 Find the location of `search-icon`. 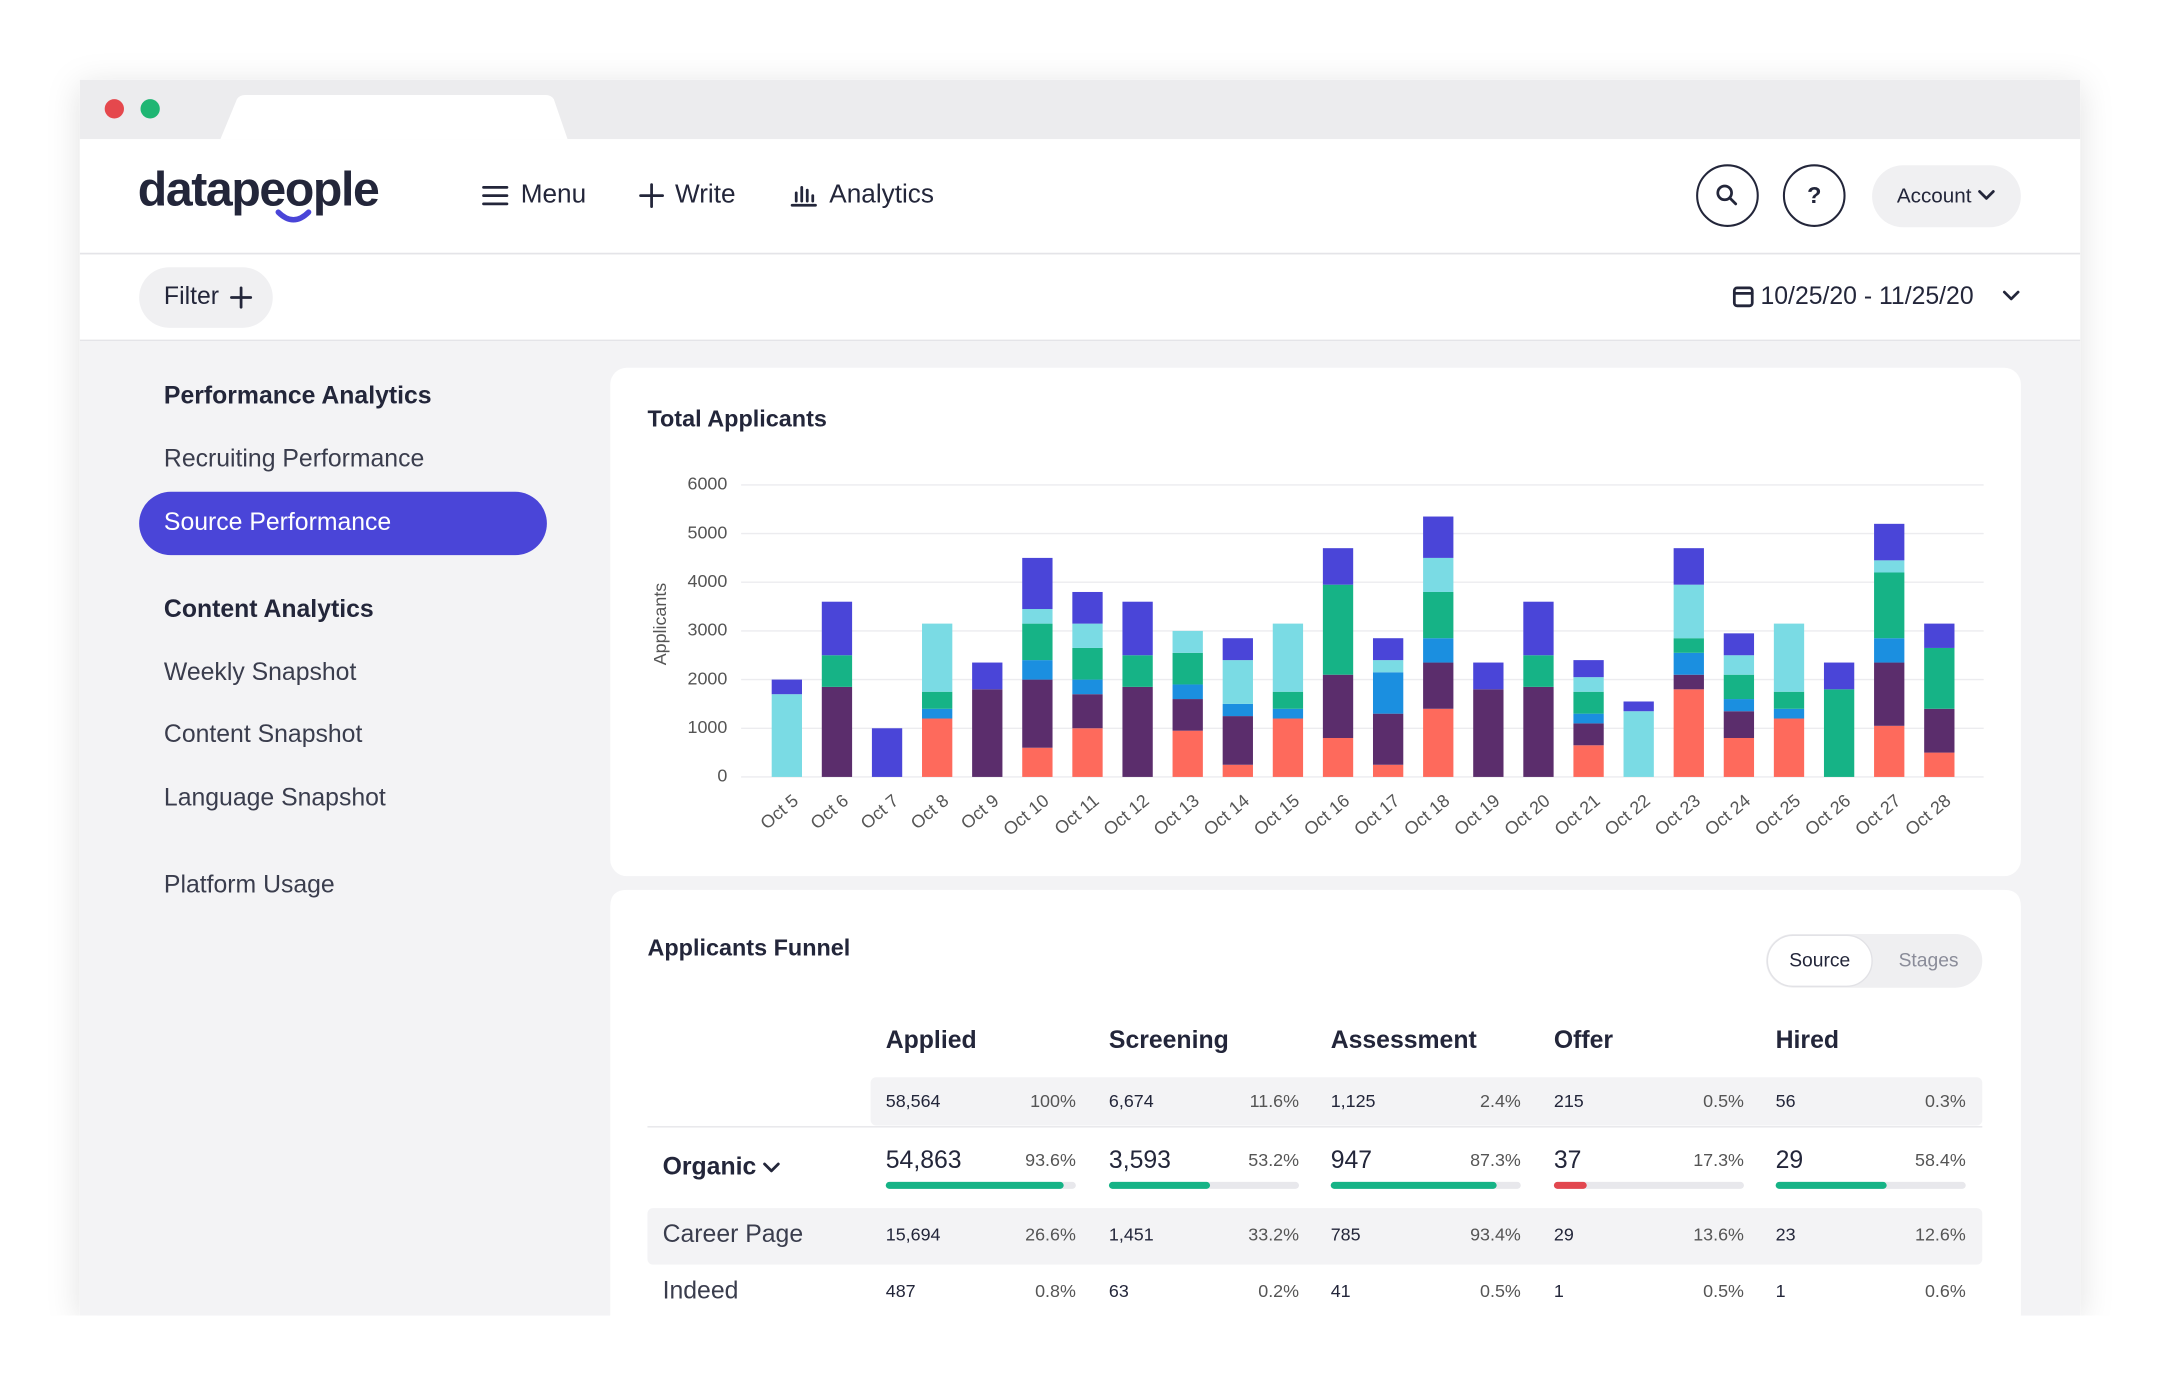

search-icon is located at coordinates (1724, 193).